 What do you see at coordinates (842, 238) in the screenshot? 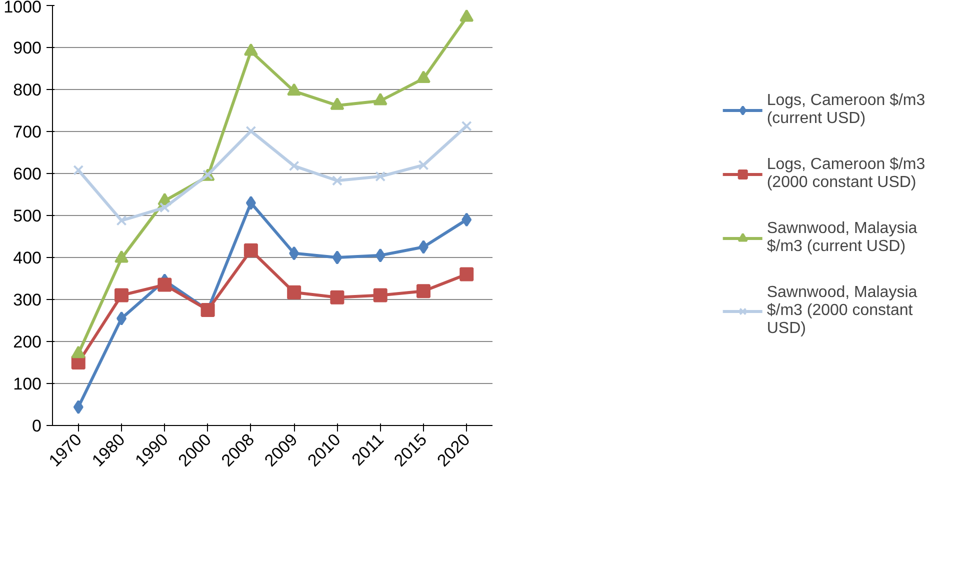
I see `legend-label: Sawnwood, Malaysia $/m3 (current USD)` at bounding box center [842, 238].